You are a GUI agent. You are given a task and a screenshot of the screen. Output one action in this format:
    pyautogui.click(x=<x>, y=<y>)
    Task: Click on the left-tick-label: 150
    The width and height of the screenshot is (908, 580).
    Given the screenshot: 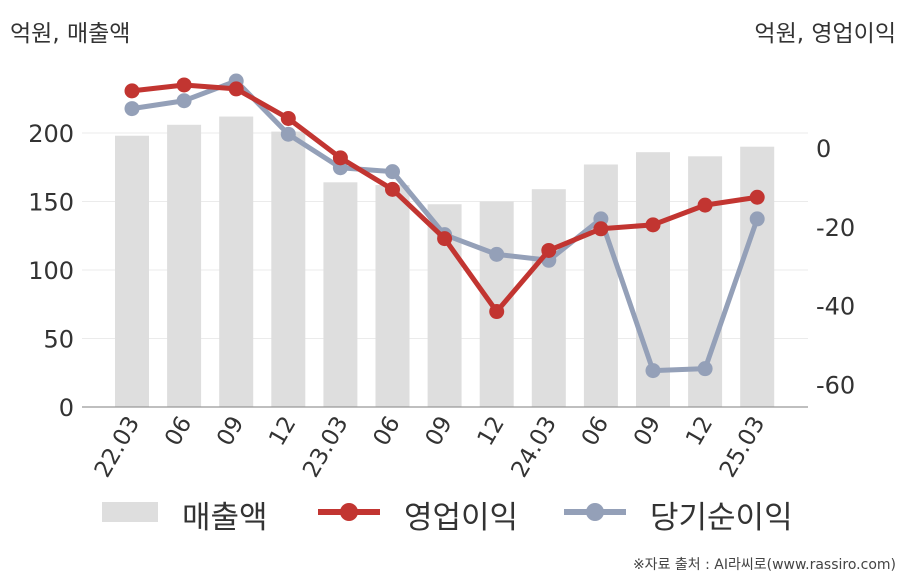 What is the action you would take?
    pyautogui.click(x=51, y=203)
    